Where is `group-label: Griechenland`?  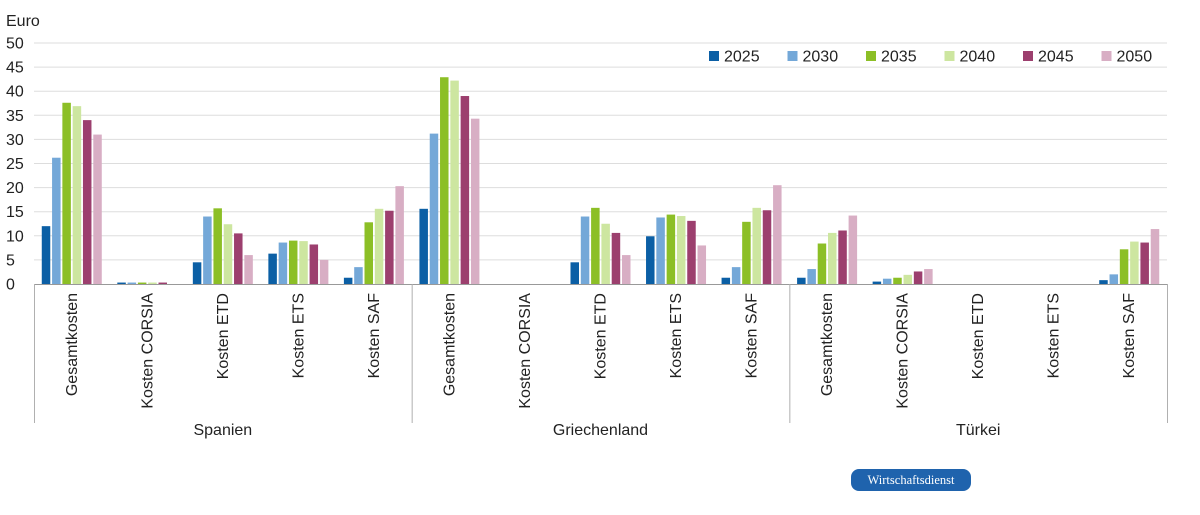
group-label: Griechenland is located at coordinates (600, 430).